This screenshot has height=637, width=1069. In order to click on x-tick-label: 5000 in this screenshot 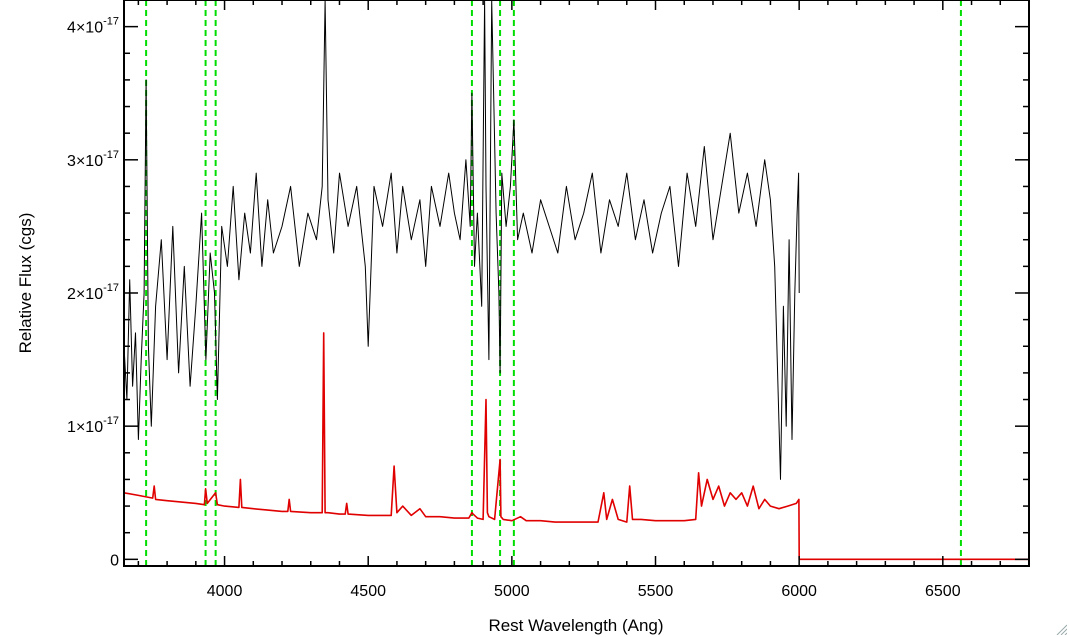, I will do `click(512, 591)`.